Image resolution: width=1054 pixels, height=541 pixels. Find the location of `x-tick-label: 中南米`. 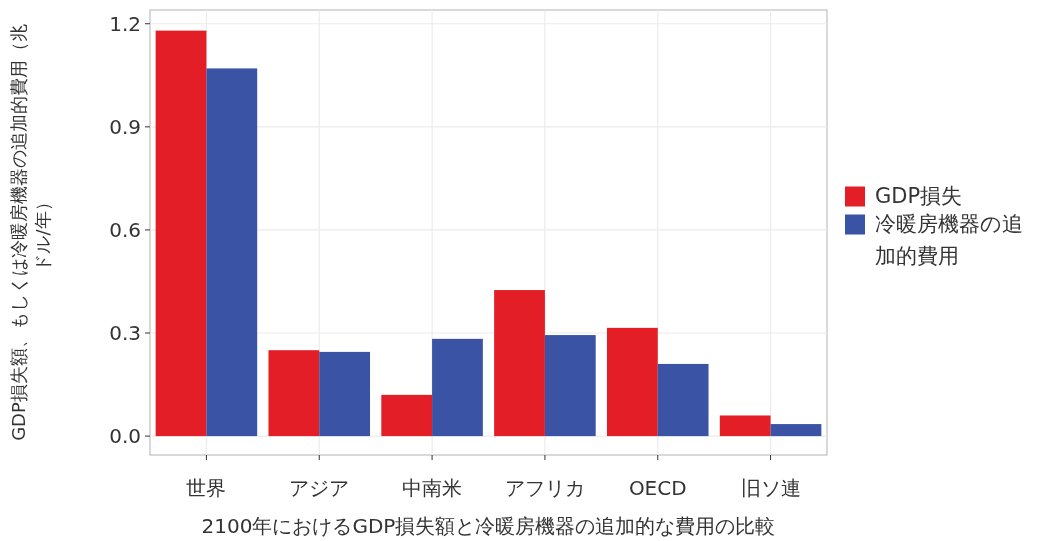

x-tick-label: 中南米 is located at coordinates (432, 488).